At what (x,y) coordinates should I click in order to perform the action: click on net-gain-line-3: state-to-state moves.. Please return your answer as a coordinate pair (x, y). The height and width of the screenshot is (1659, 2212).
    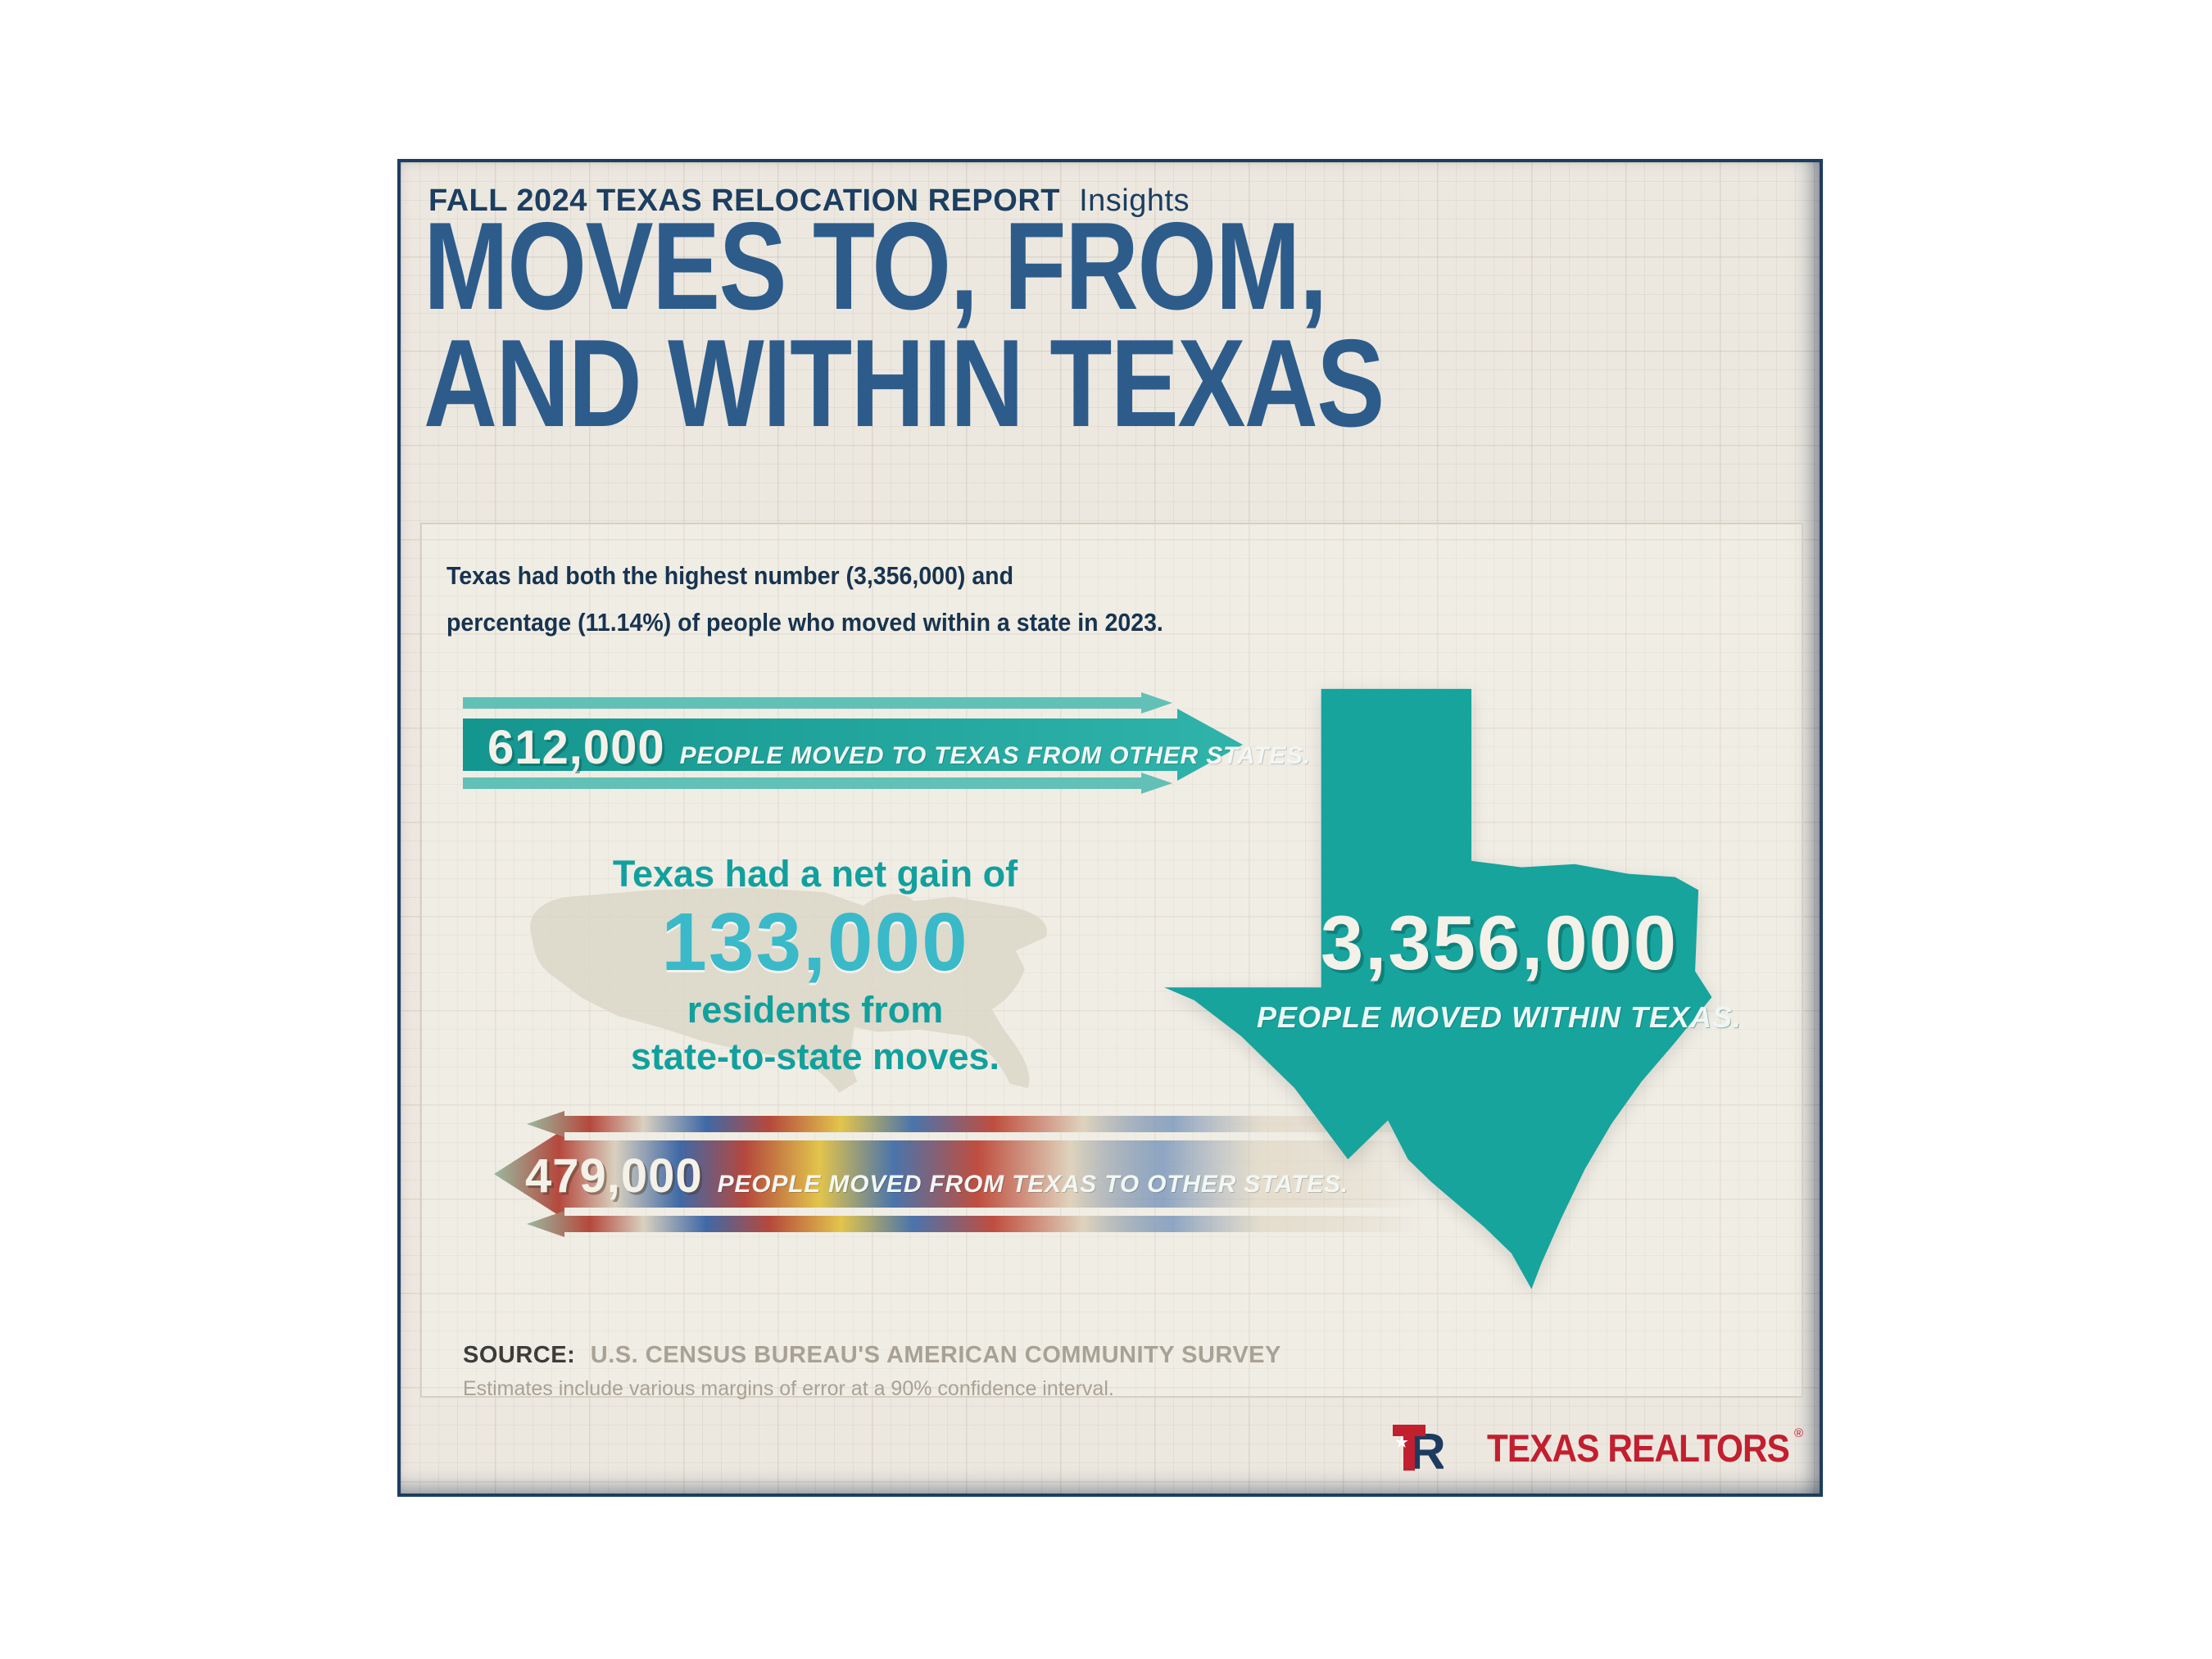
    Looking at the image, I should click on (815, 1057).